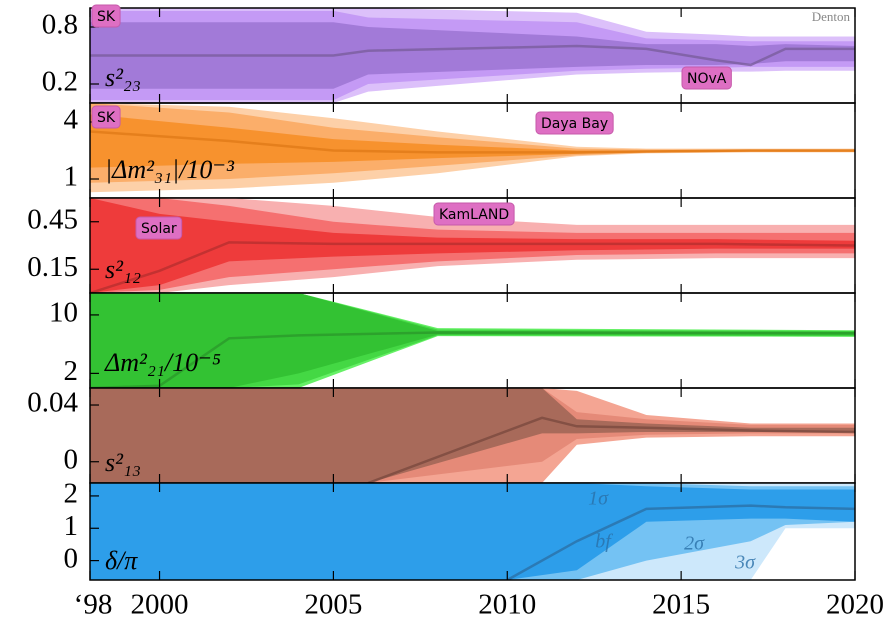  I want to click on x-tick-label: 2015, so click(681, 605).